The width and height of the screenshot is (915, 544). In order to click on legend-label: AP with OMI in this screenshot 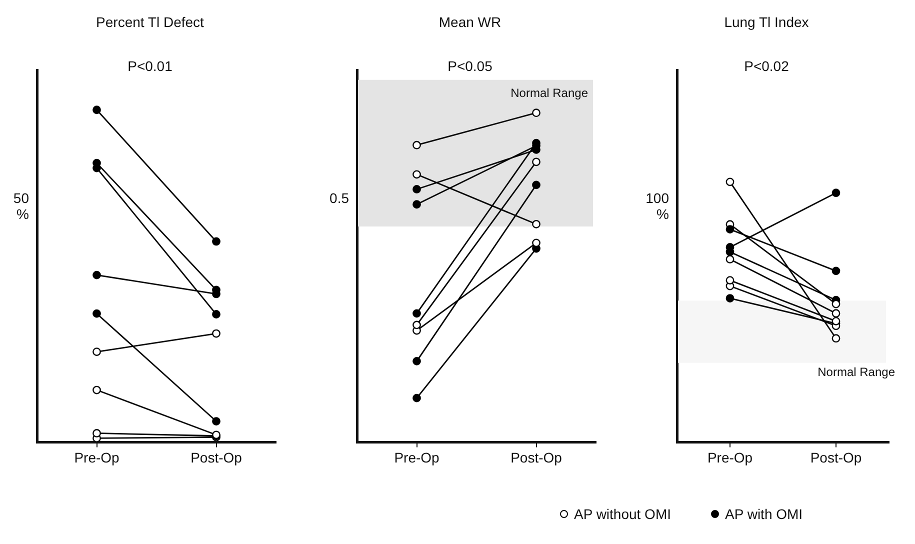, I will do `click(764, 514)`.